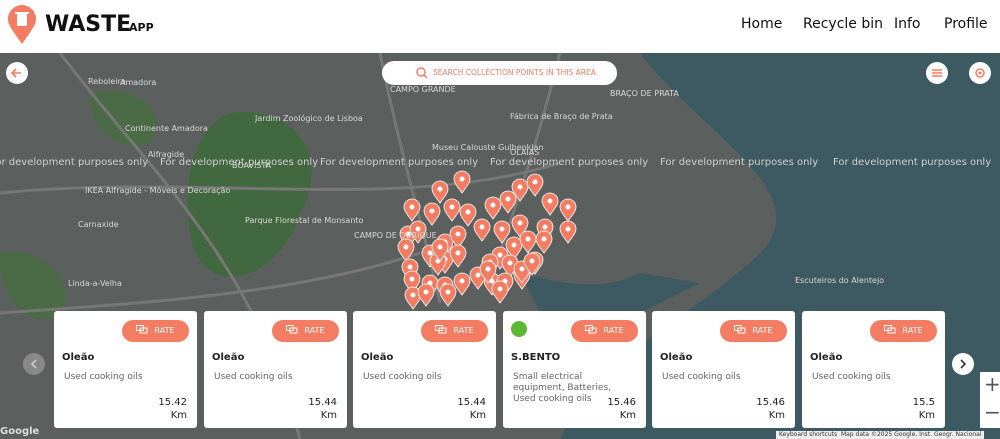  Describe the element at coordinates (980, 73) in the screenshot. I see `locate-button` at that location.